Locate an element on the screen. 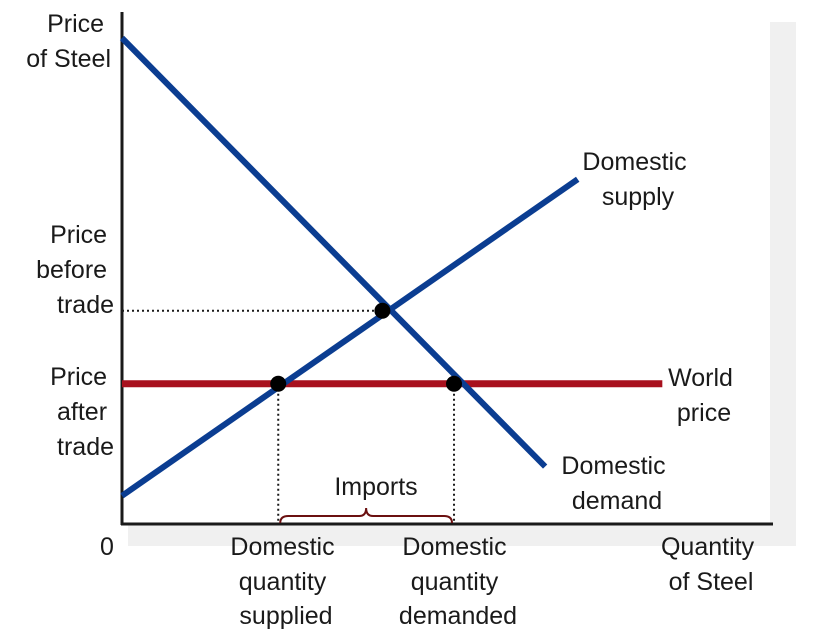 This screenshot has height=629, width=823. supply-label: Domestic supply is located at coordinates (637, 179).